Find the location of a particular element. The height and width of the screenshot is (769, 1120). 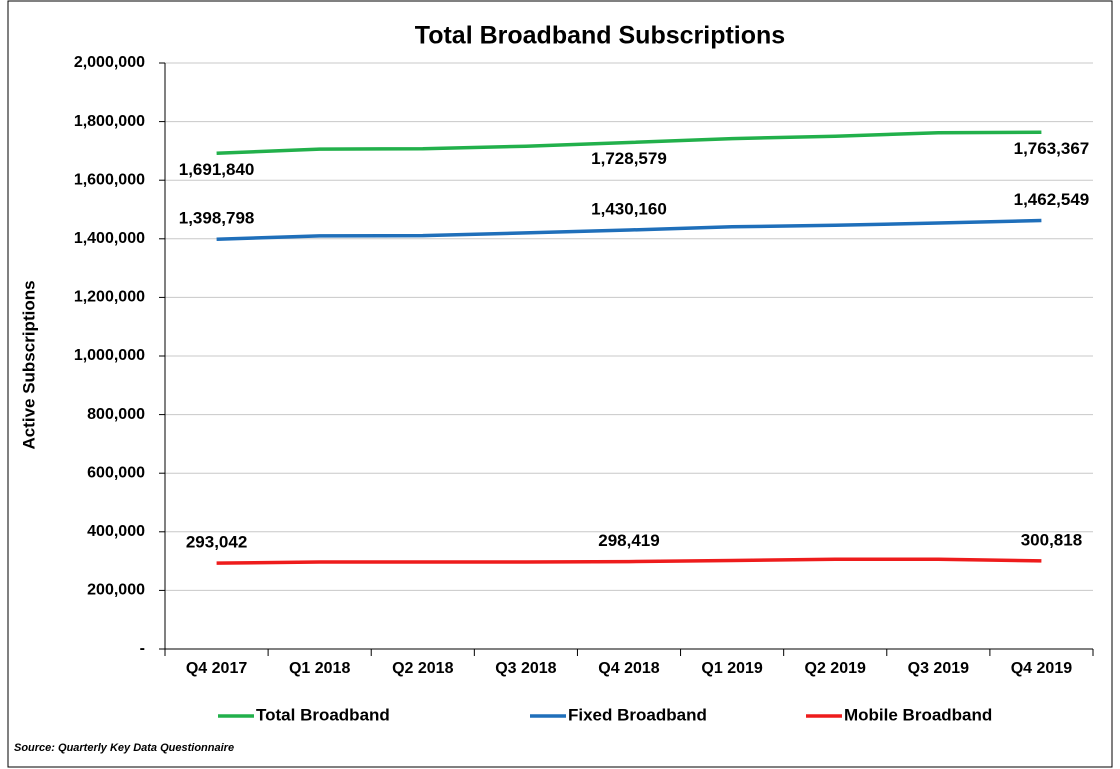

source-note: Source: Quarterly Key Data Questionnaire is located at coordinates (124, 748).